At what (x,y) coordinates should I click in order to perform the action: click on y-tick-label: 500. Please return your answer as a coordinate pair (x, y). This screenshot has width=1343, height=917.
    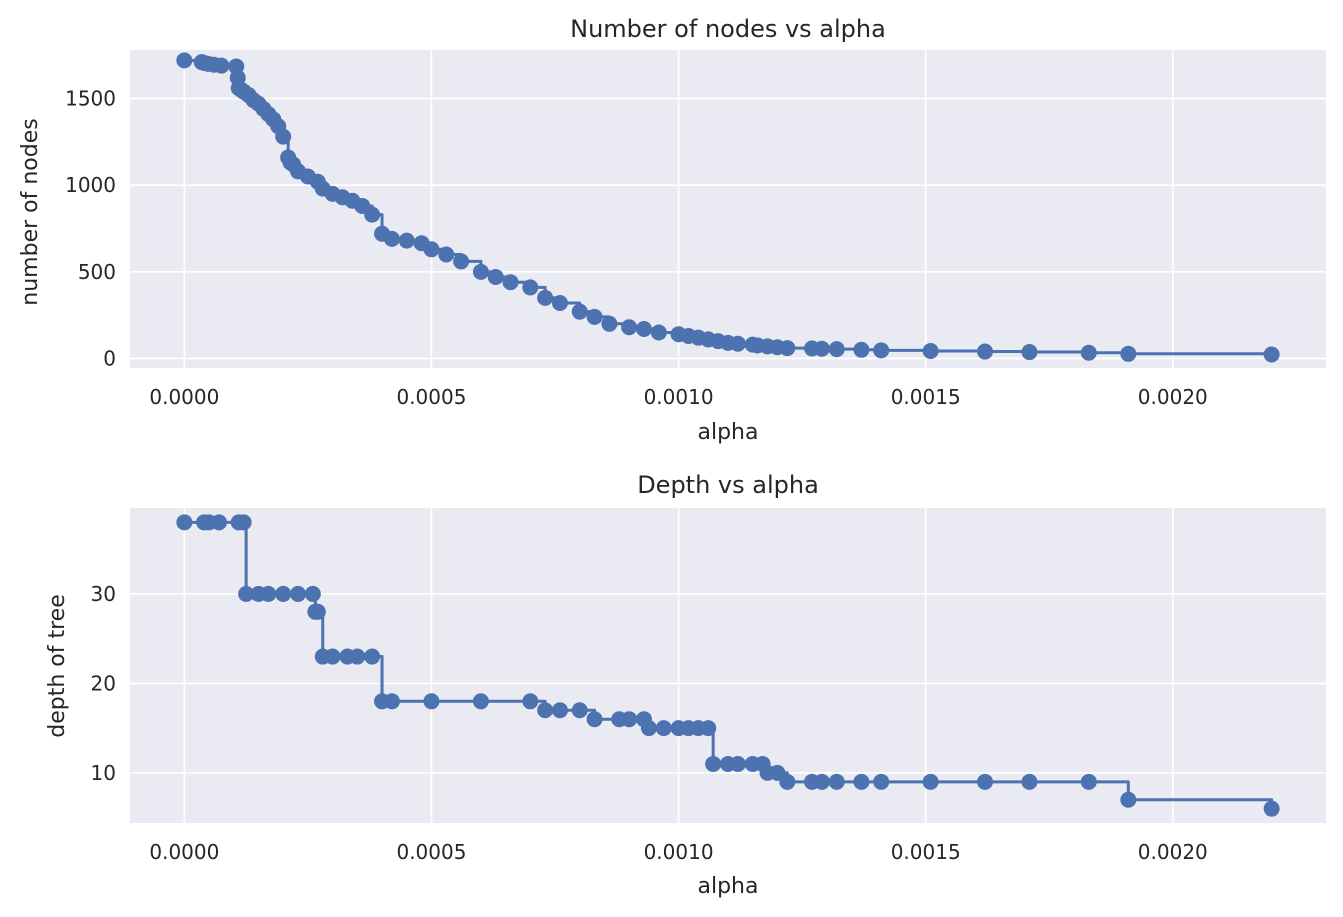
    Looking at the image, I should click on (97, 272).